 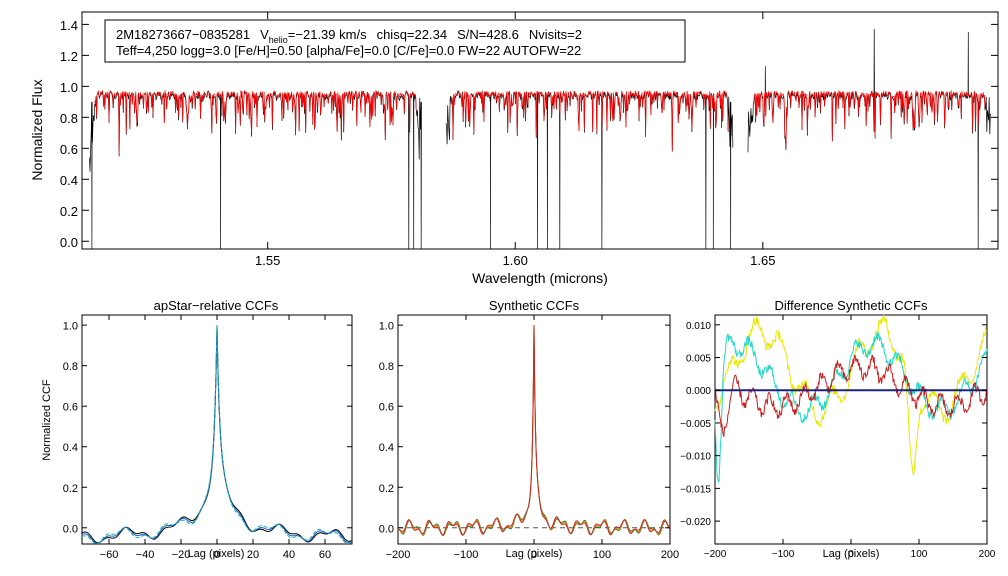 I want to click on synthetic-xtick-label: 200, so click(x=670, y=555).